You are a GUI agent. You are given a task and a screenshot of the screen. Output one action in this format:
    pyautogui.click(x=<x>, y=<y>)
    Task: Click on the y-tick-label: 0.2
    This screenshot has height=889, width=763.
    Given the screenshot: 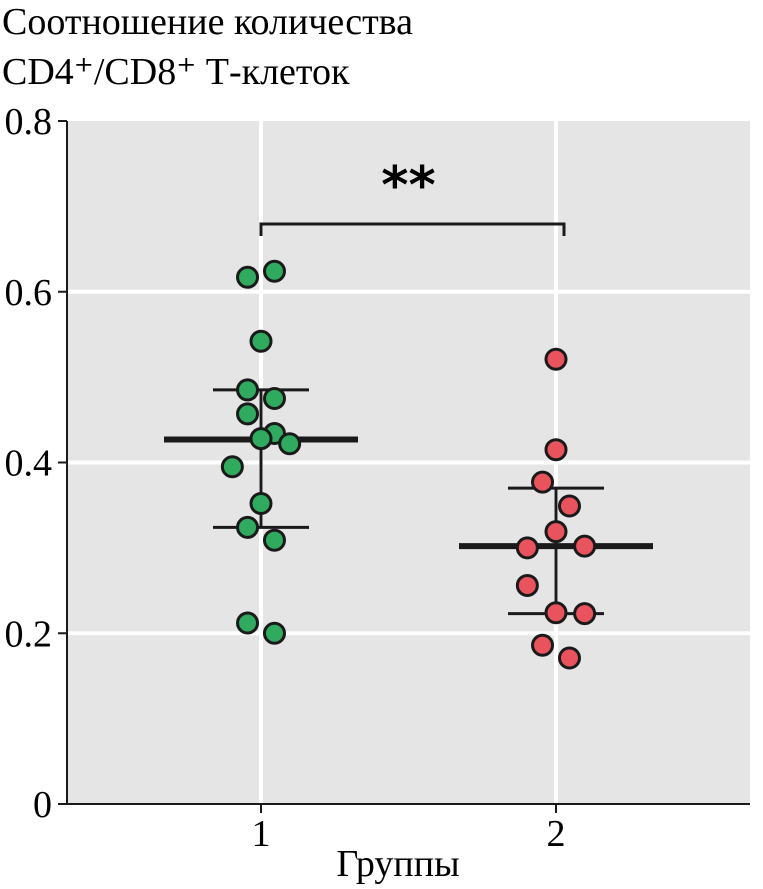 What is the action you would take?
    pyautogui.click(x=29, y=634)
    